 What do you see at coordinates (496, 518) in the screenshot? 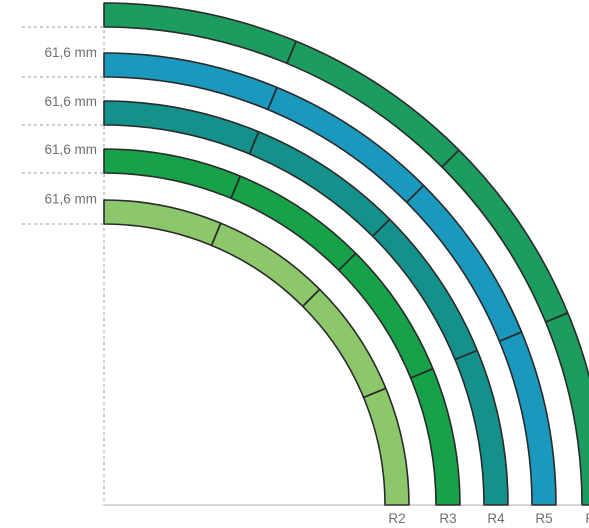
I see `radius-label-r4: R4` at bounding box center [496, 518].